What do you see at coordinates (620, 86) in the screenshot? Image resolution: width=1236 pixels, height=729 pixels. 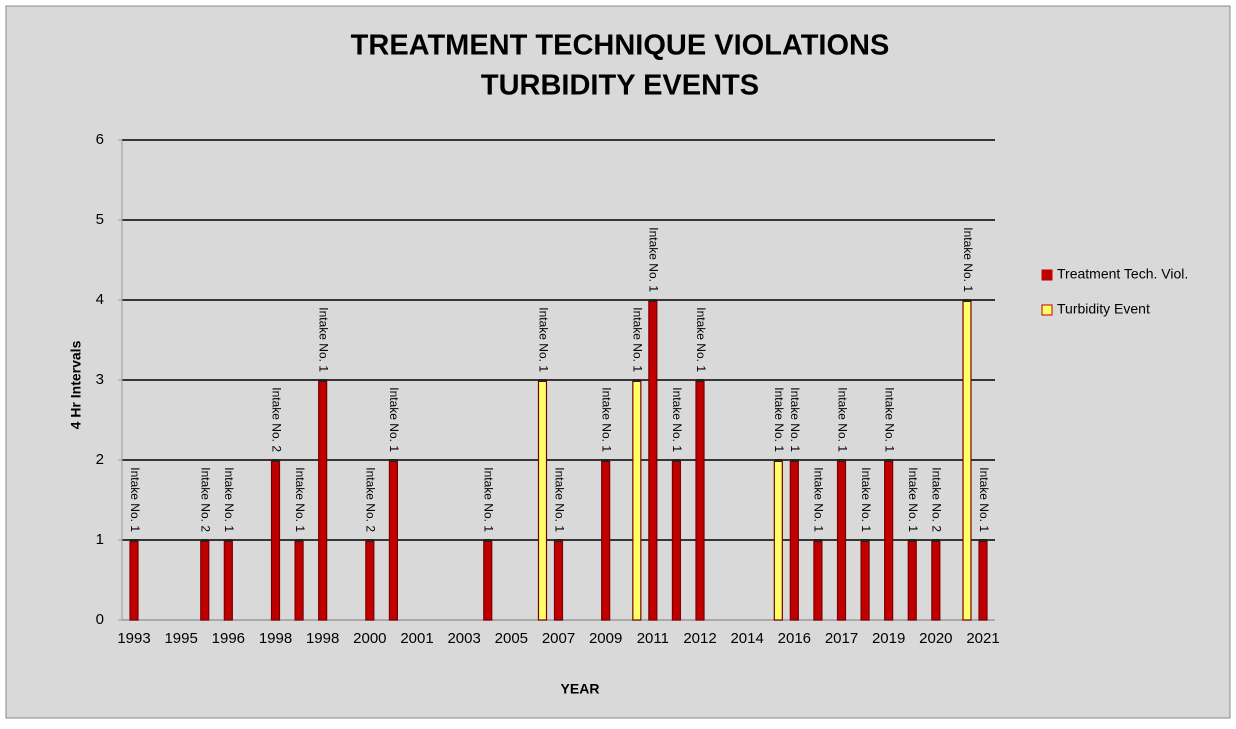 I see `chart-title: TURBIDITY EVENTS` at bounding box center [620, 86].